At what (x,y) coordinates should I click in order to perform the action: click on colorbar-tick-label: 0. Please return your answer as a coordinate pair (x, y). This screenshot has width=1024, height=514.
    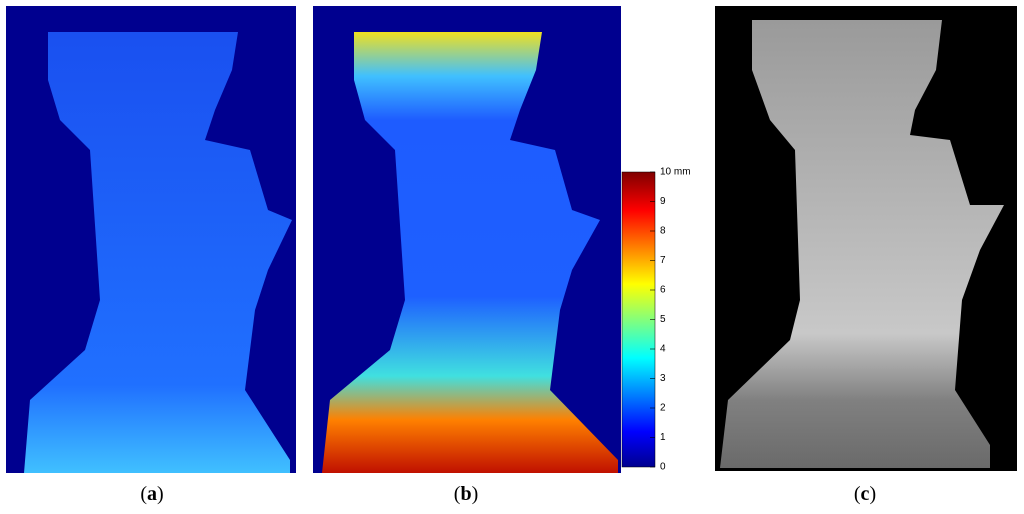
    Looking at the image, I should click on (663, 467).